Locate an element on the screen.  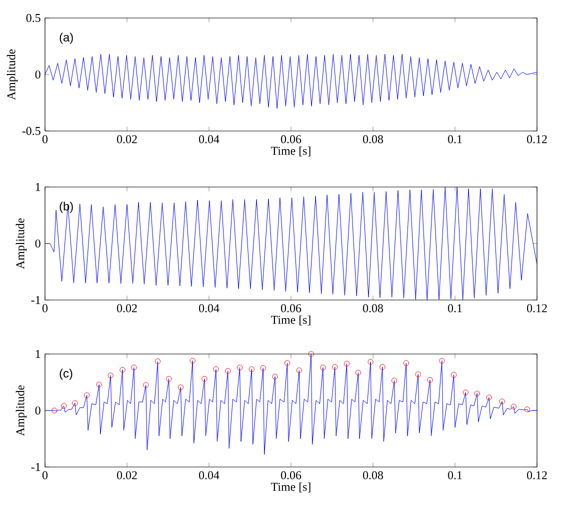
y-tick-label: 0.5 is located at coordinates (33, 18).